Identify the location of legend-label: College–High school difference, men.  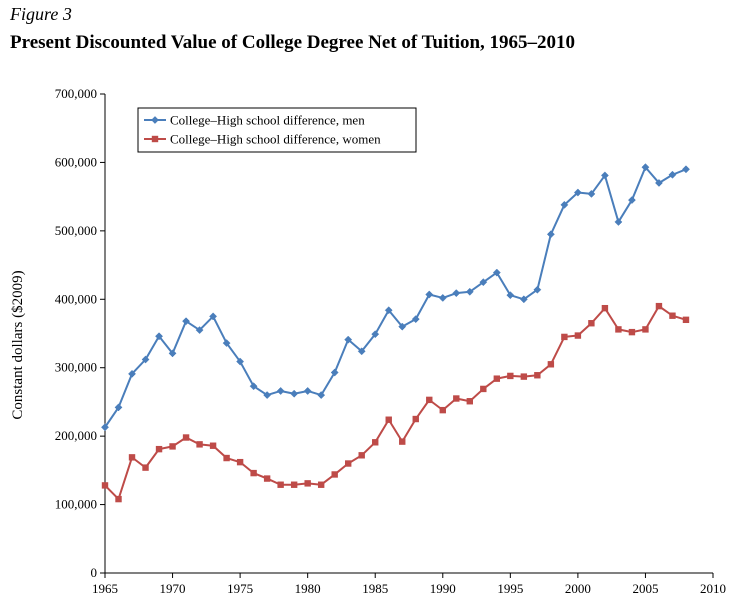
(267, 120).